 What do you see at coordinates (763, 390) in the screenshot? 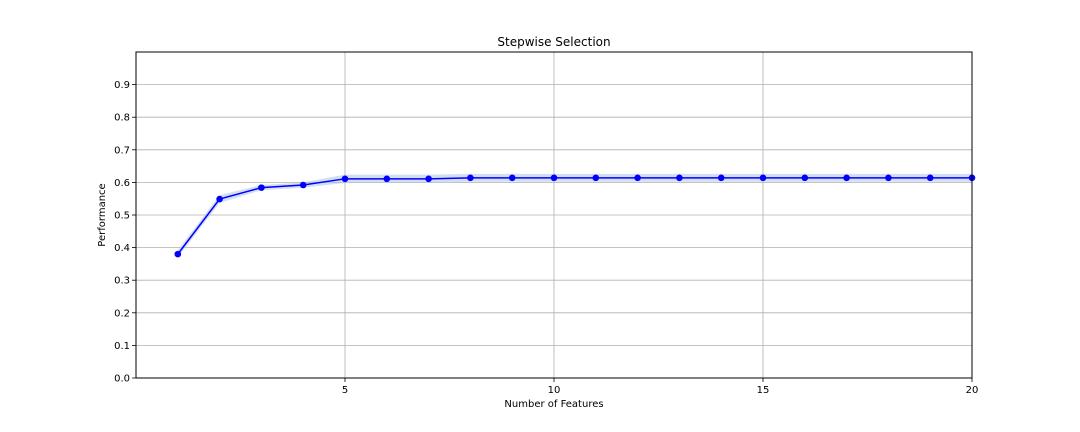
I see `x-tick-label: 15` at bounding box center [763, 390].